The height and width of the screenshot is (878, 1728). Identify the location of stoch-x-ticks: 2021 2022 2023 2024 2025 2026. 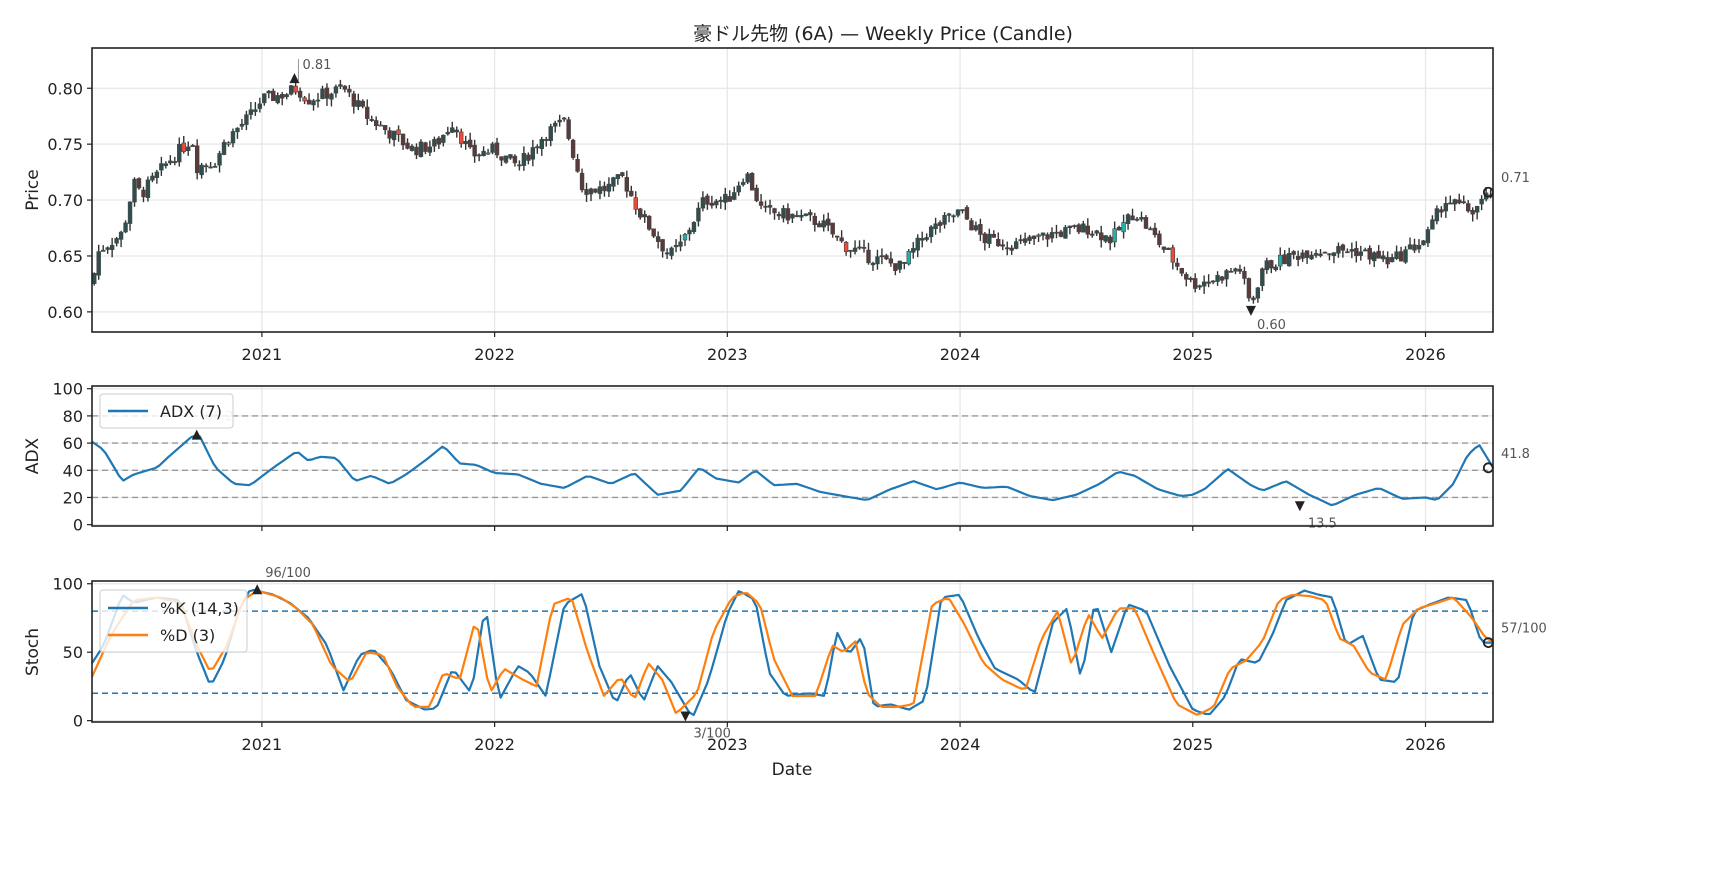
(844, 738).